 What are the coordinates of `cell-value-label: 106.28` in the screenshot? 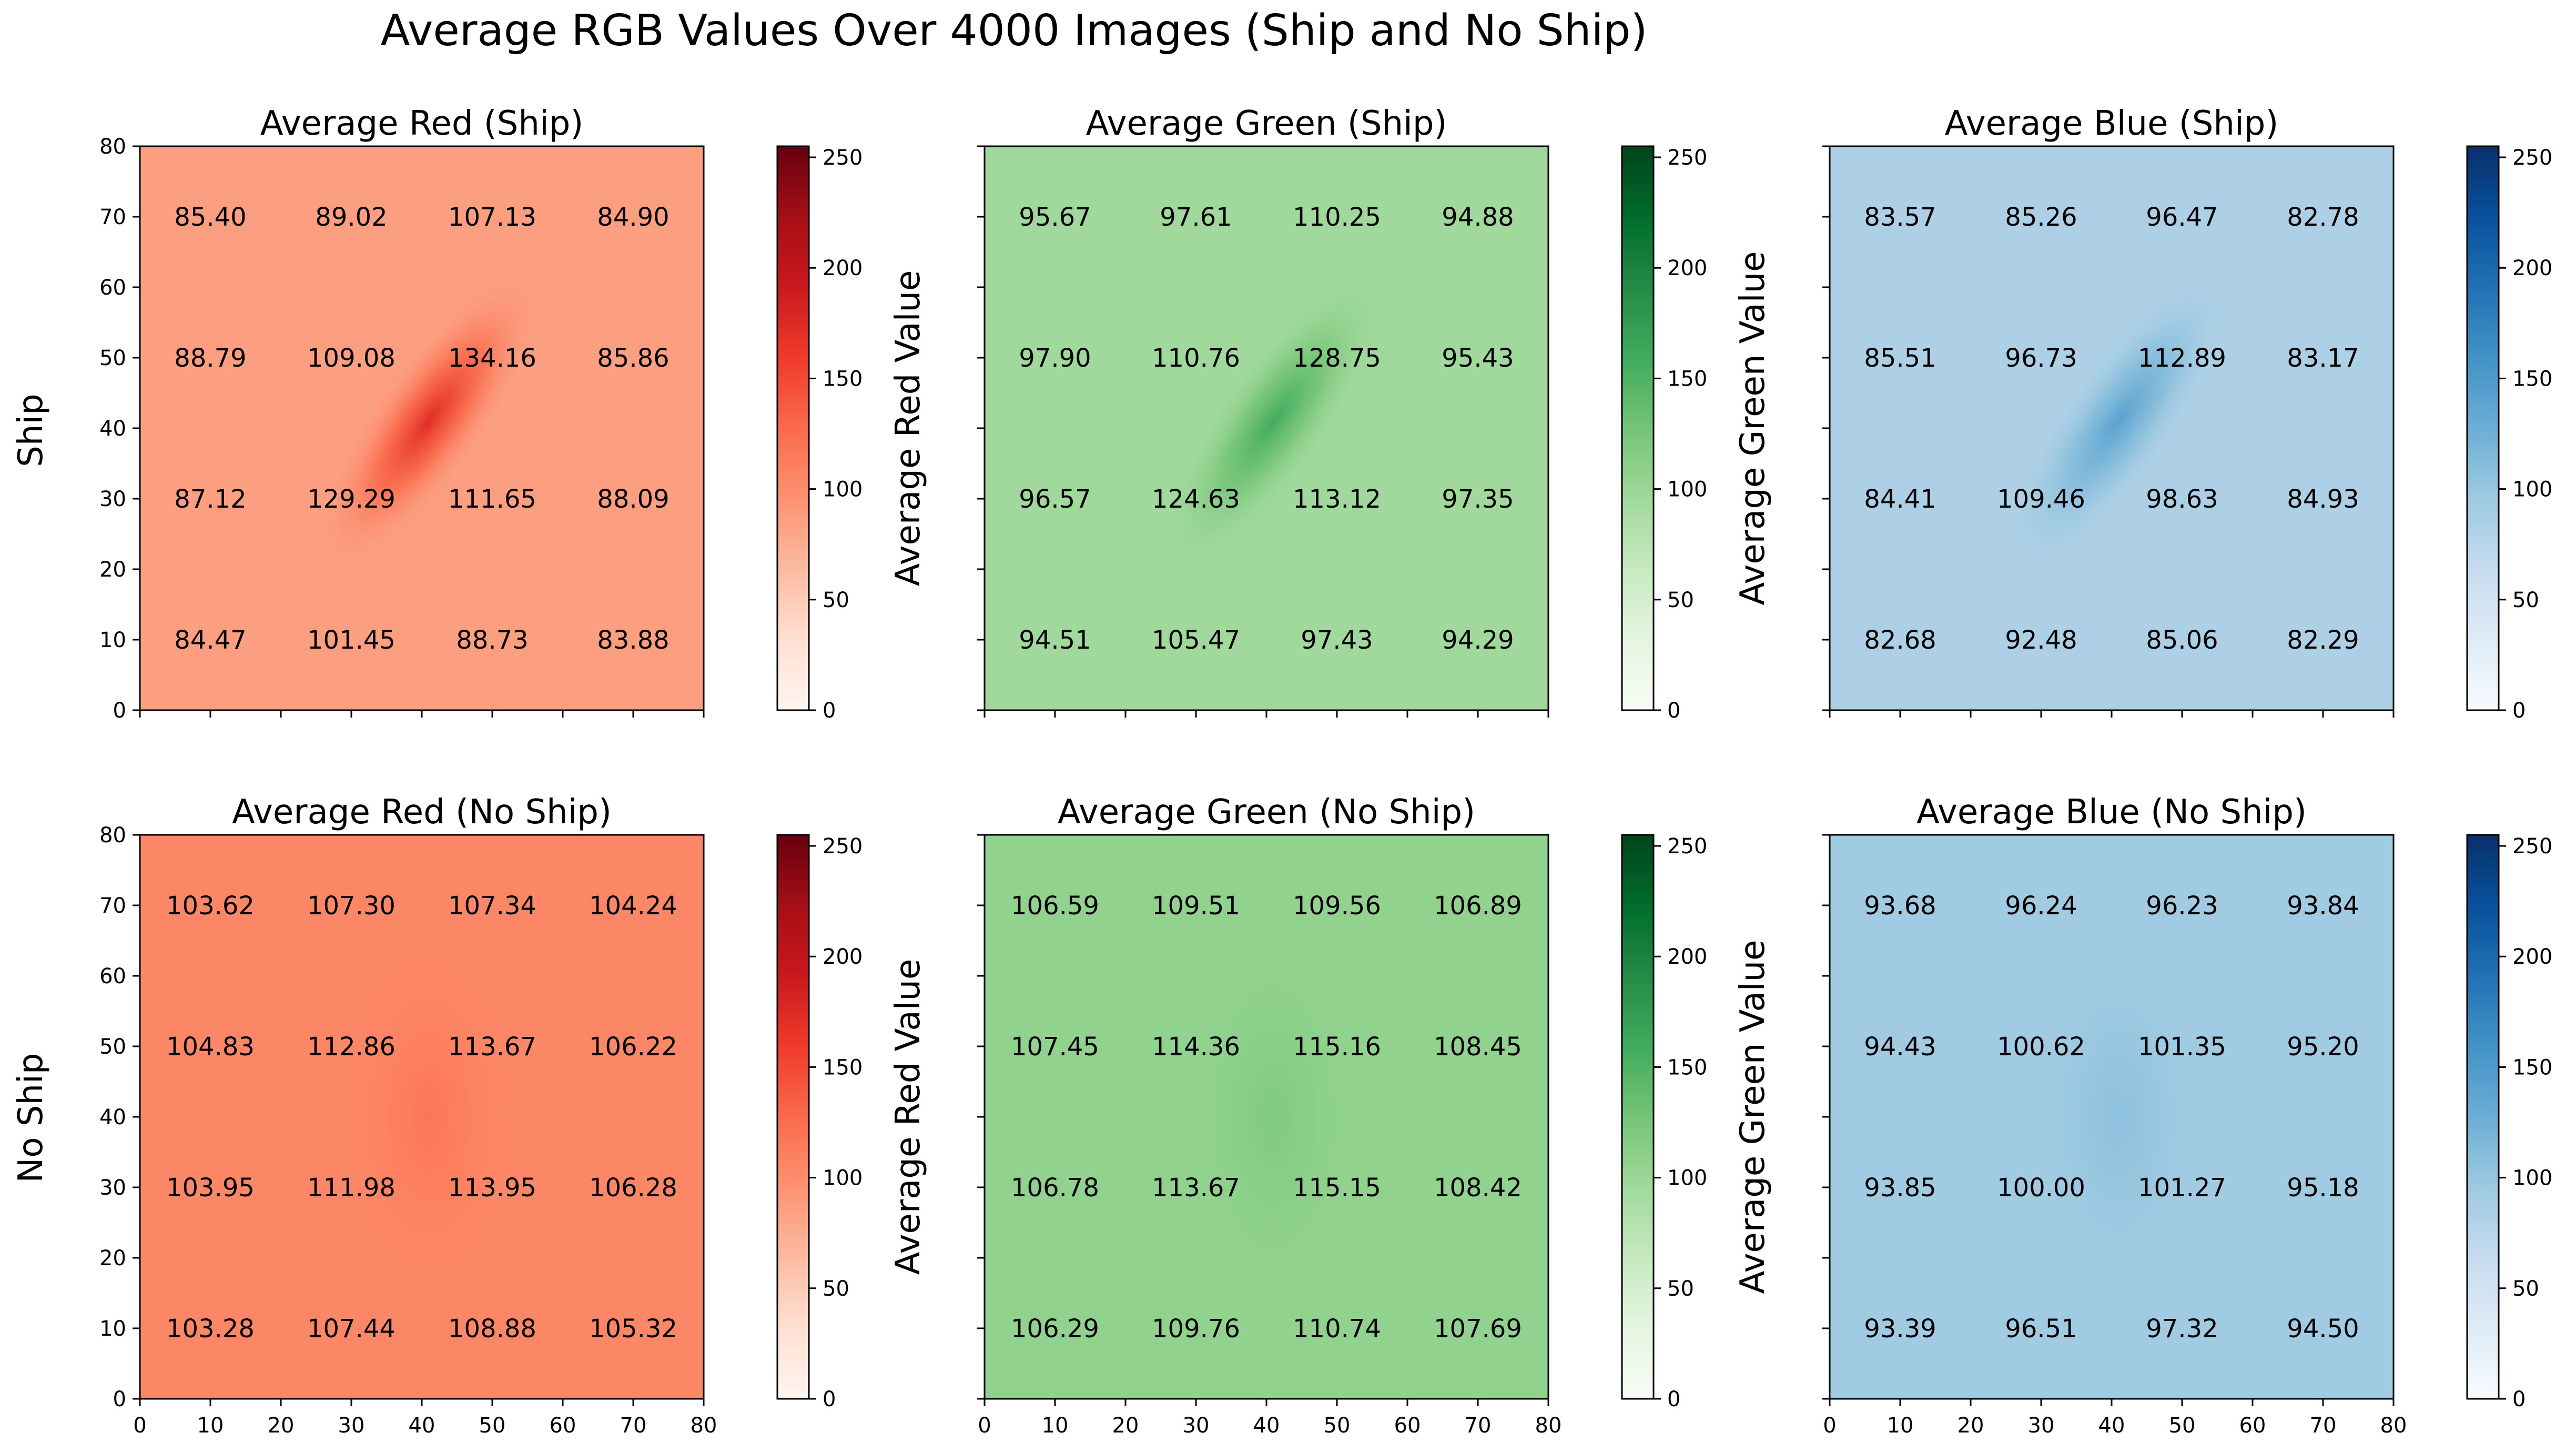 It's located at (633, 1188).